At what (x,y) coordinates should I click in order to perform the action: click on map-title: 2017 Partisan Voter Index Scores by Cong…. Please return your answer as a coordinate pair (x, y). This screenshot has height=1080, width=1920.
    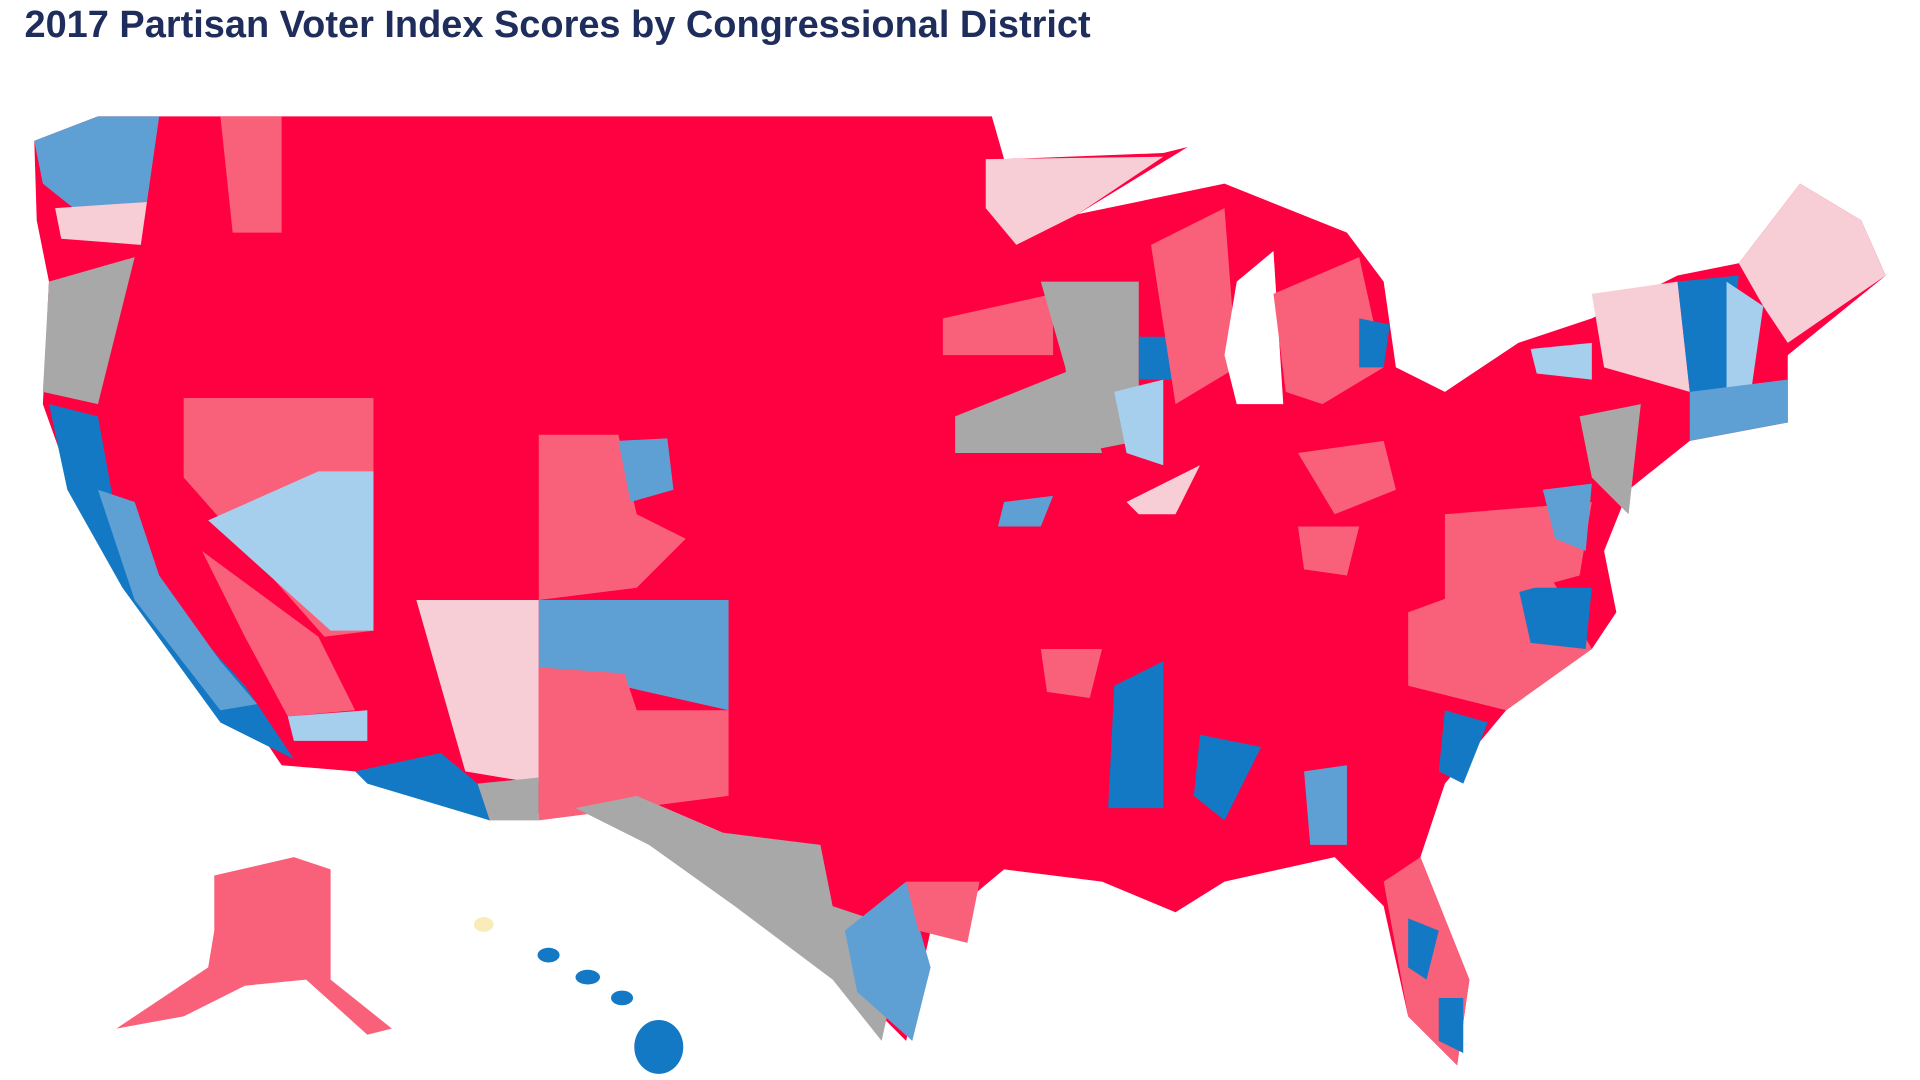
    Looking at the image, I should click on (557, 25).